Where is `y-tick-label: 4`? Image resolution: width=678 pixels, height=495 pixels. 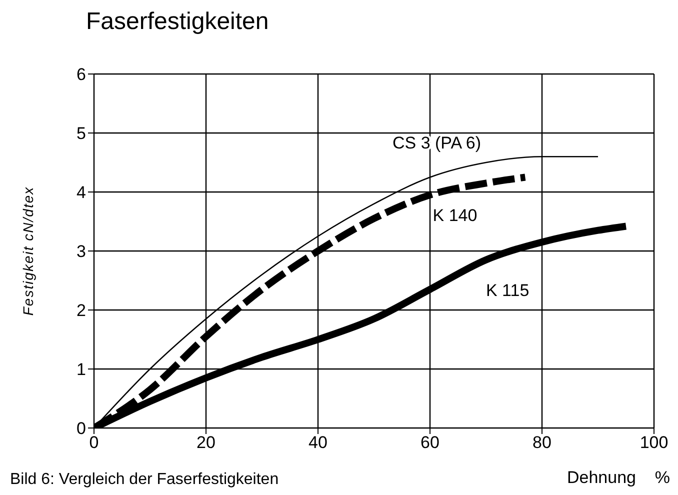 y-tick-label: 4 is located at coordinates (81, 192).